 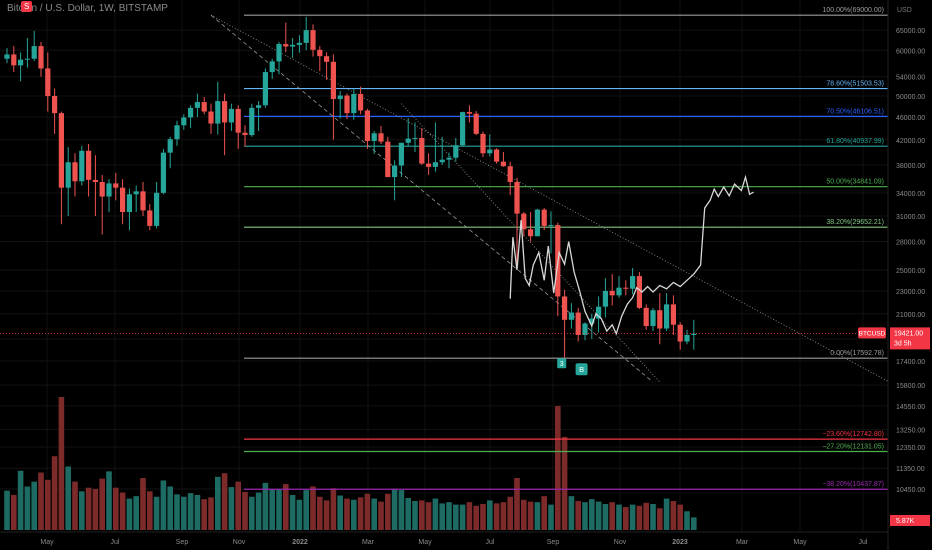 I want to click on countdown-label: 3d 5h, so click(x=903, y=343).